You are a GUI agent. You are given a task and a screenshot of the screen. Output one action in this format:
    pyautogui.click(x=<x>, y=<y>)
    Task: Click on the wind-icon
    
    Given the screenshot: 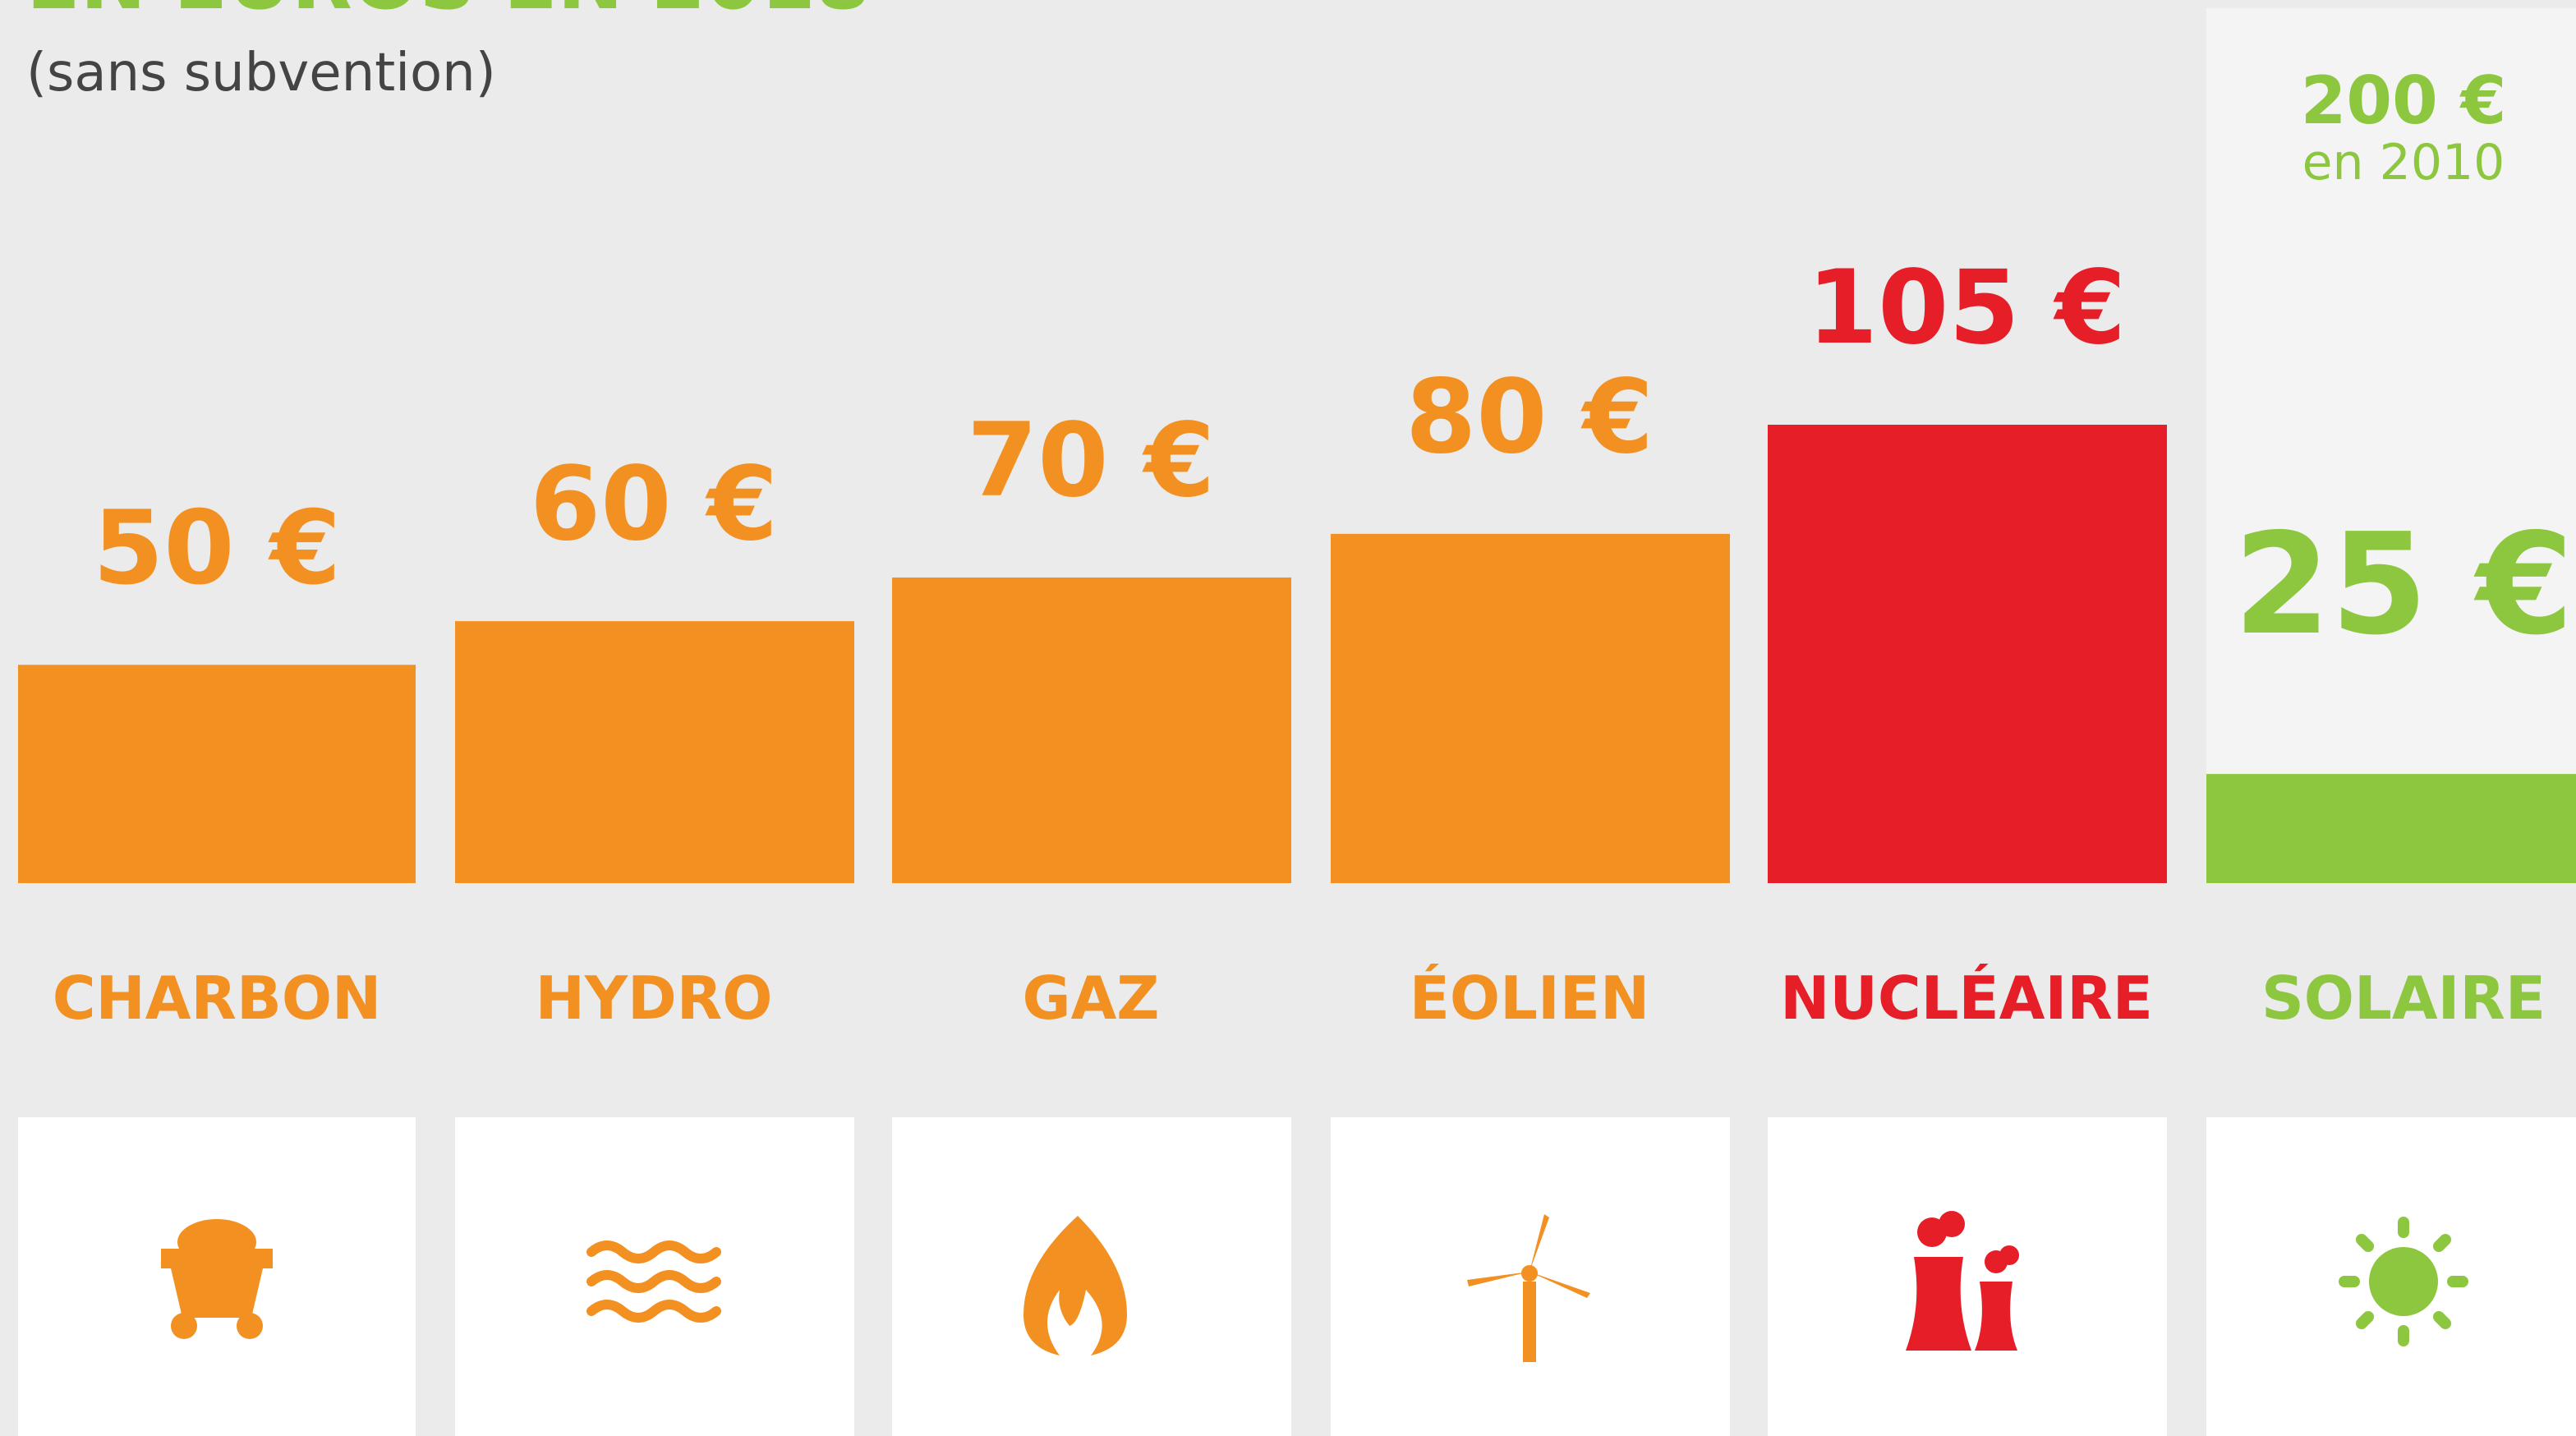 What is the action you would take?
    pyautogui.click(x=1528, y=1288)
    